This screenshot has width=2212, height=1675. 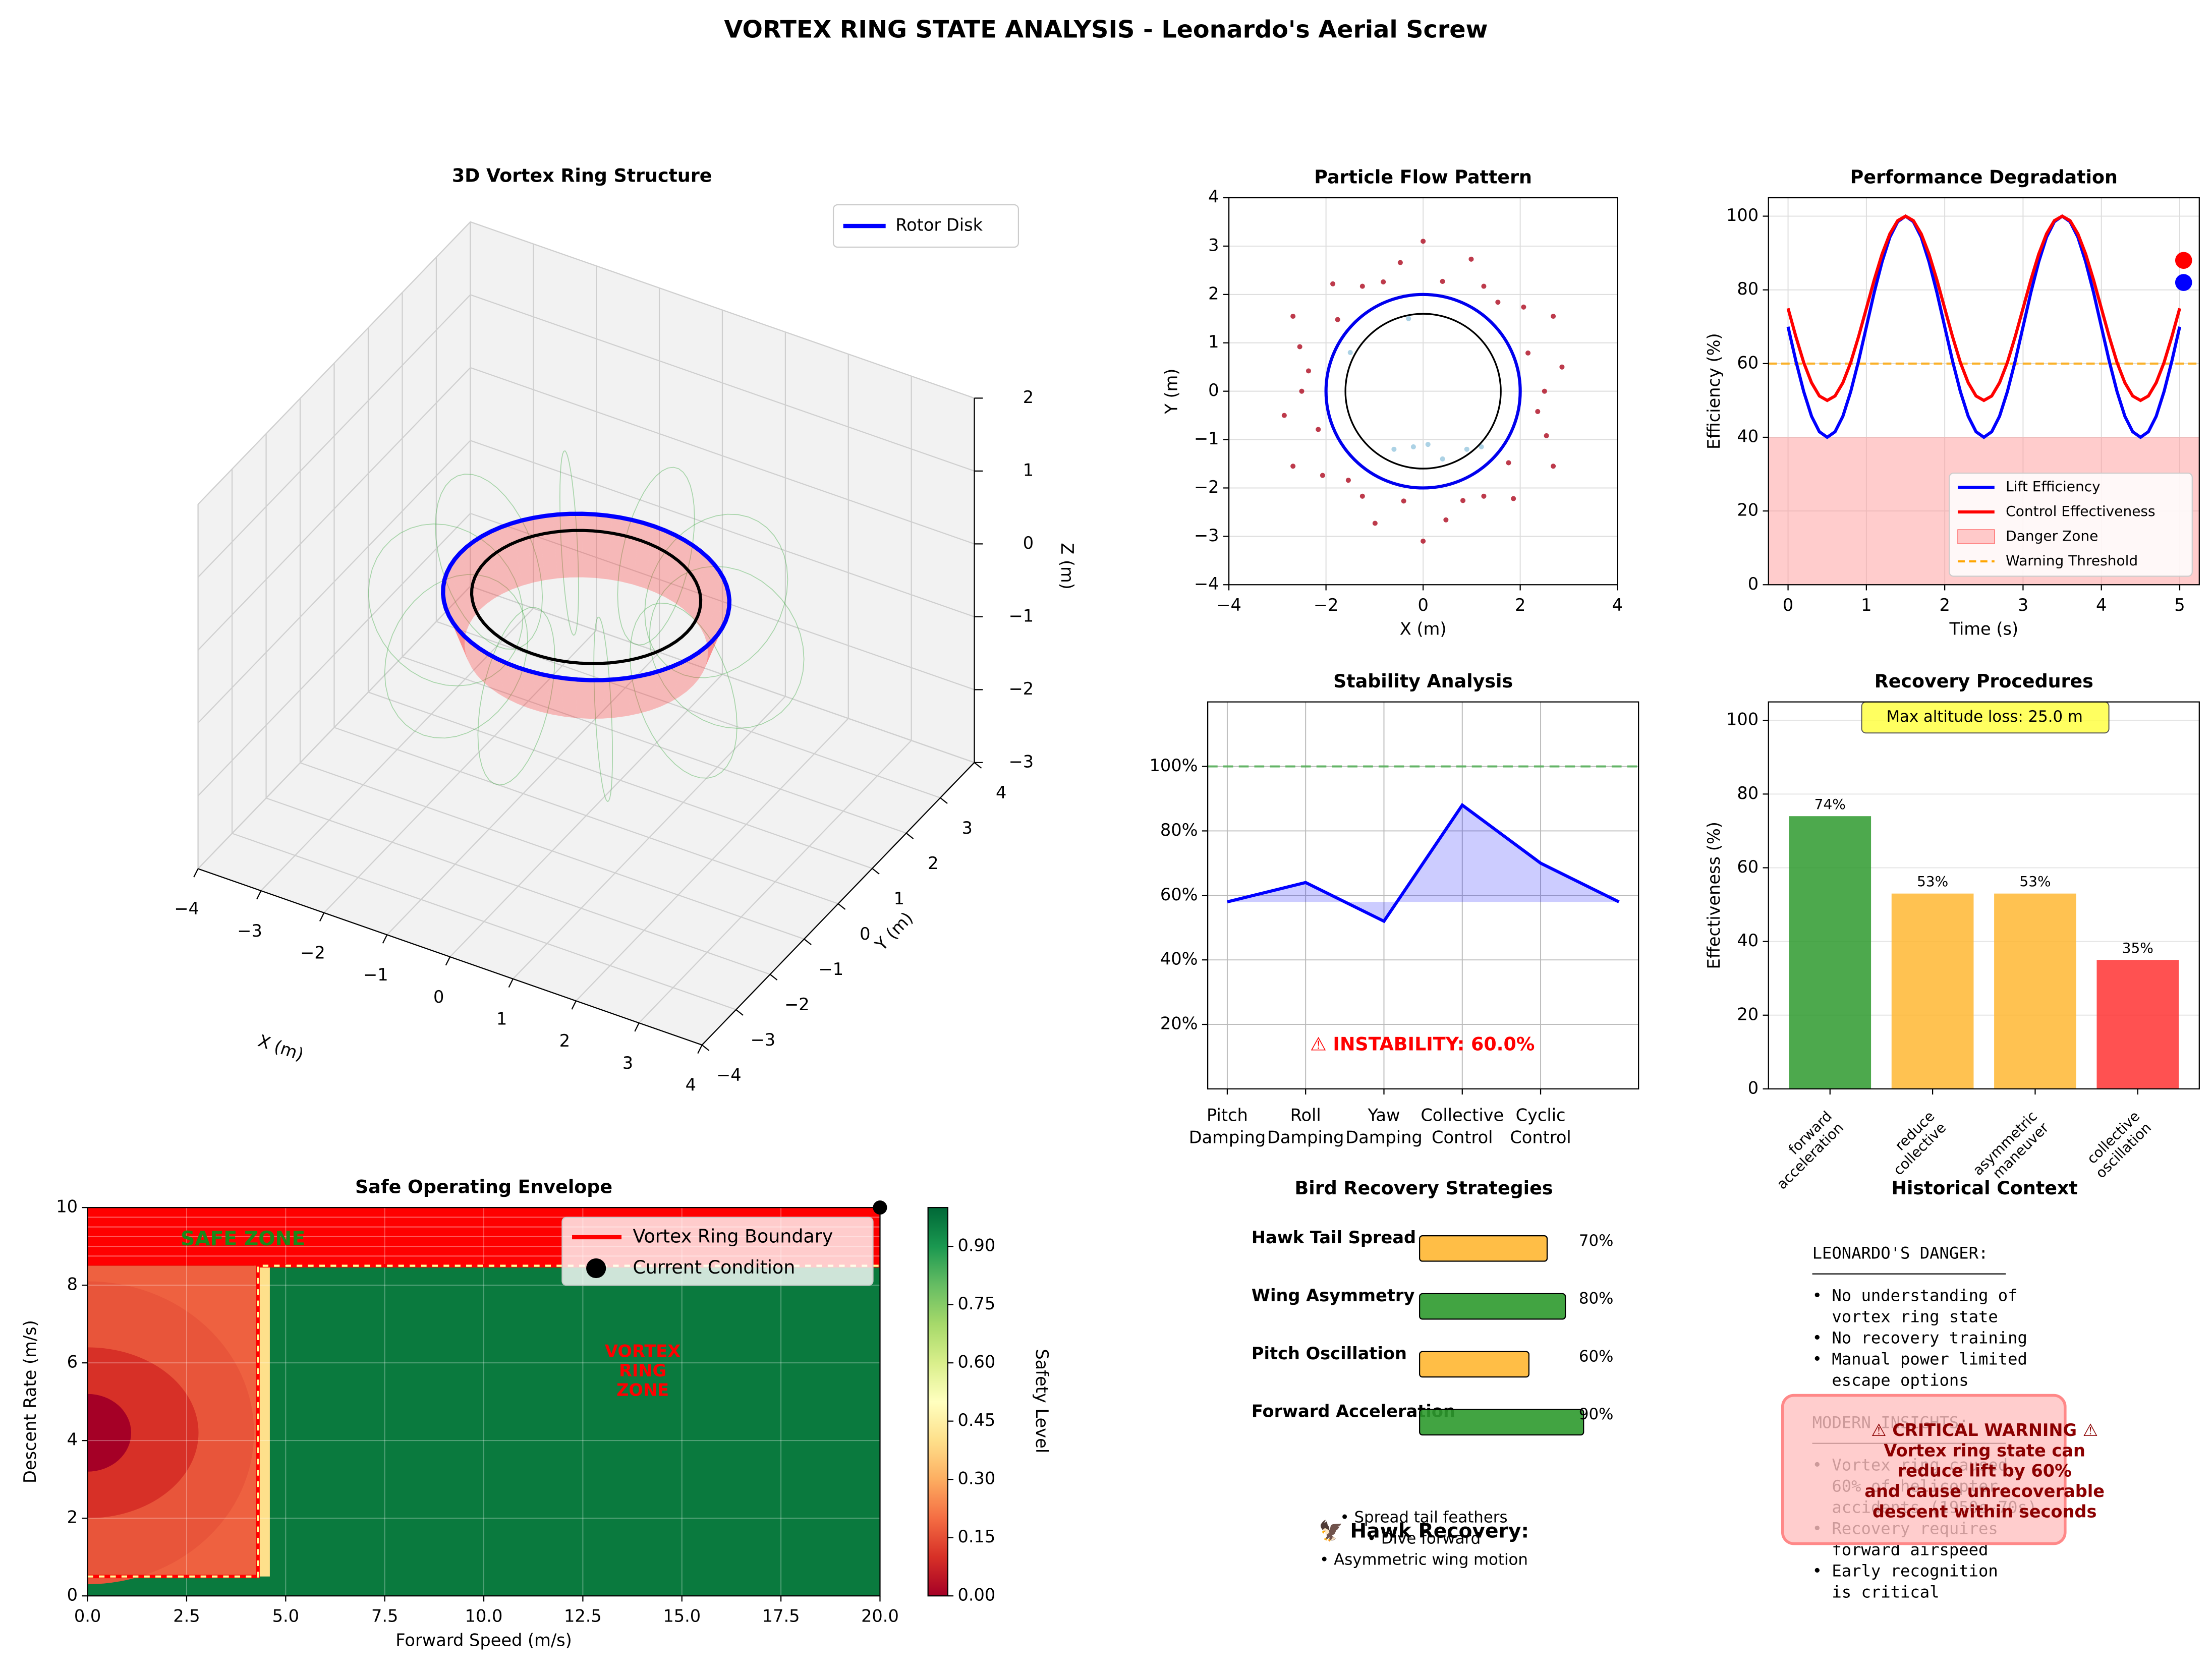 What do you see at coordinates (976, 1362) in the screenshot?
I see `colorbar-tick-label: 0.60` at bounding box center [976, 1362].